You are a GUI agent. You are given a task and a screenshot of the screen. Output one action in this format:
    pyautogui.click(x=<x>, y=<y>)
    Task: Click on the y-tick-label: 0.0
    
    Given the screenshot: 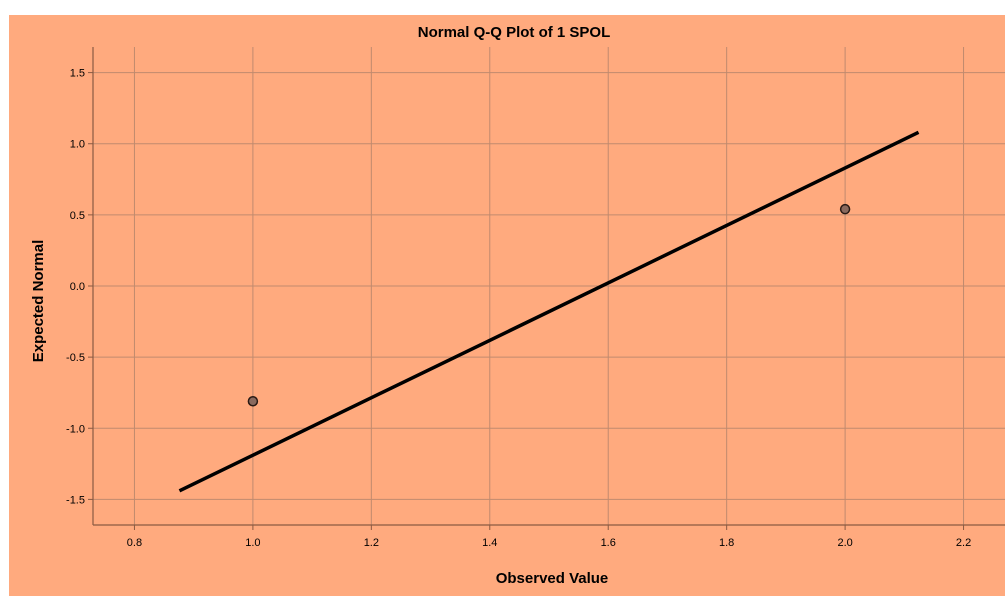 What is the action you would take?
    pyautogui.click(x=77, y=287)
    